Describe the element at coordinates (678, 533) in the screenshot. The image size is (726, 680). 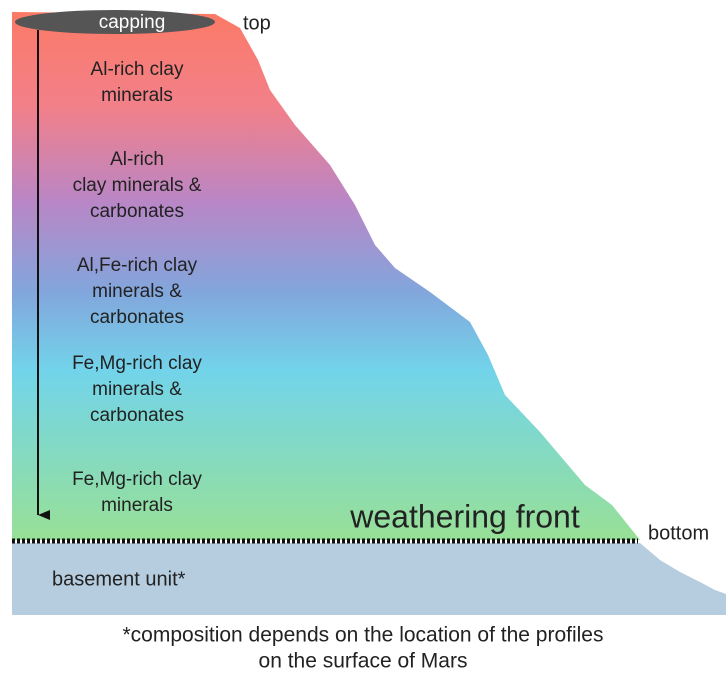
I see `bottom-label: bottom` at that location.